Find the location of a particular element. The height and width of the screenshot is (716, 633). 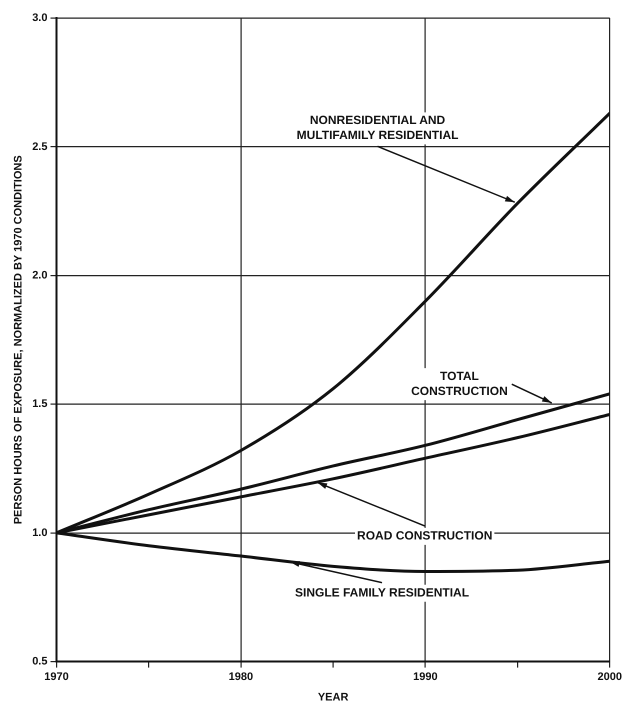

x-tick-label: 1980 is located at coordinates (241, 677).